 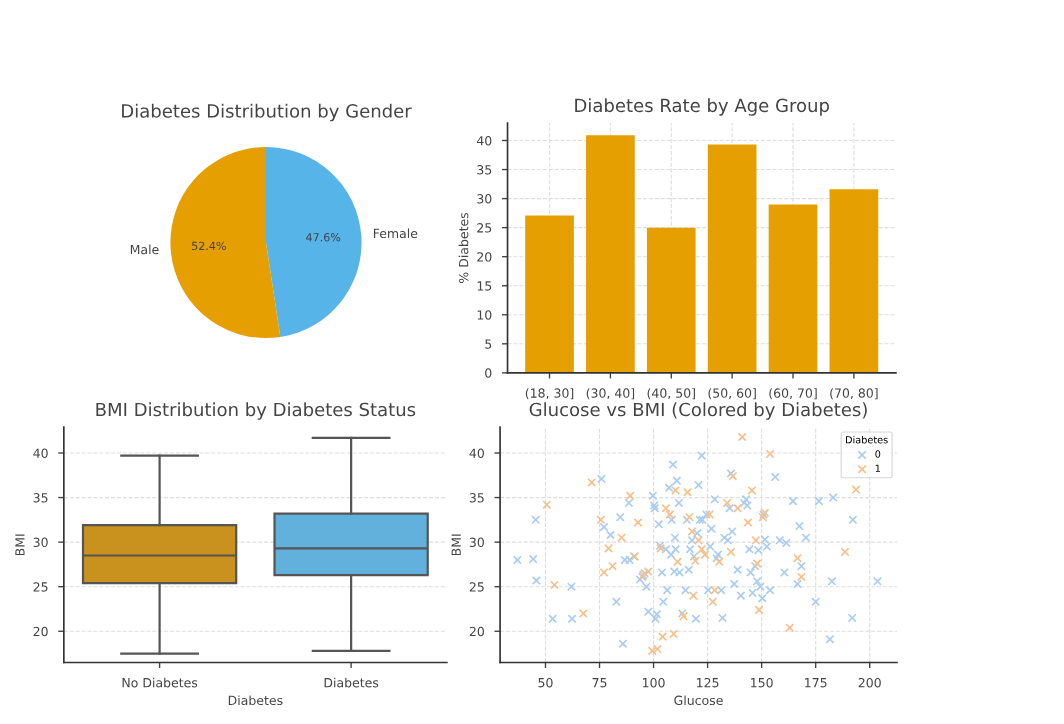 What do you see at coordinates (702, 107) in the screenshot?
I see `chart-title: Diabetes Rate by Age Group` at bounding box center [702, 107].